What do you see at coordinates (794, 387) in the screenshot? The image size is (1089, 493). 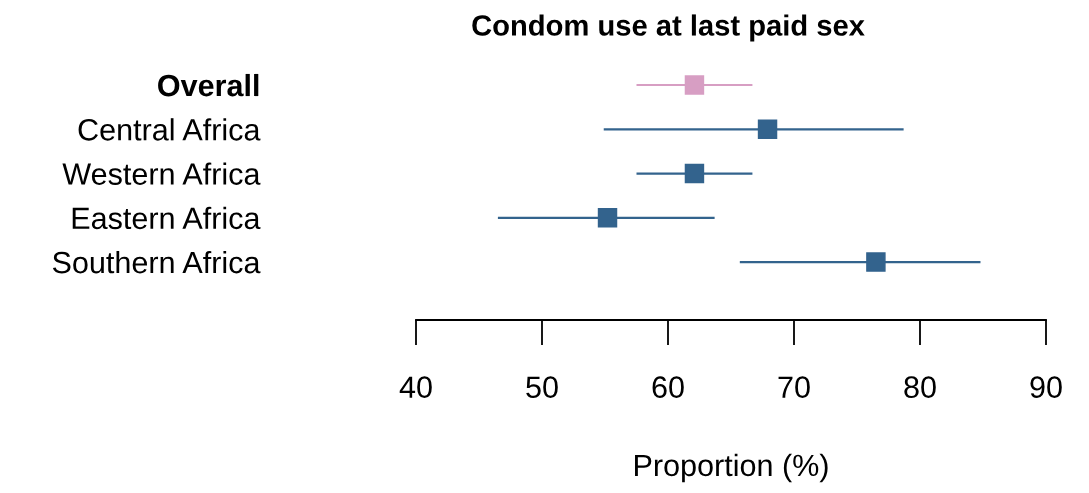 I see `x-tick-label: 70` at bounding box center [794, 387].